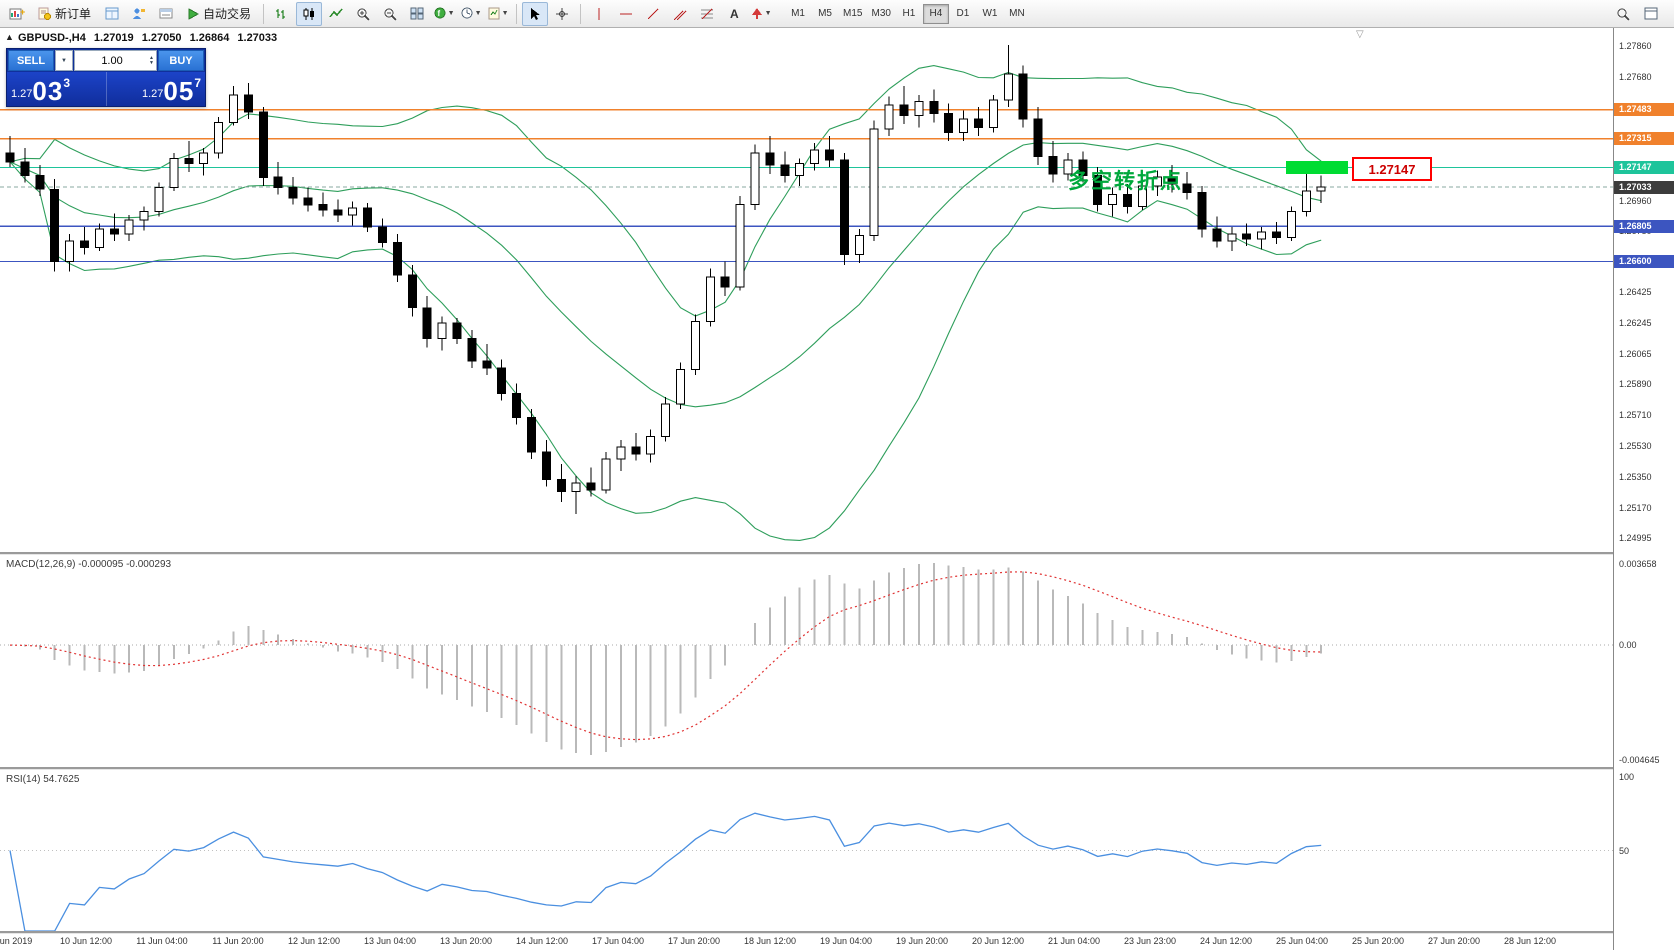  I want to click on time-label: 13 Jun 04:00, so click(390, 941).